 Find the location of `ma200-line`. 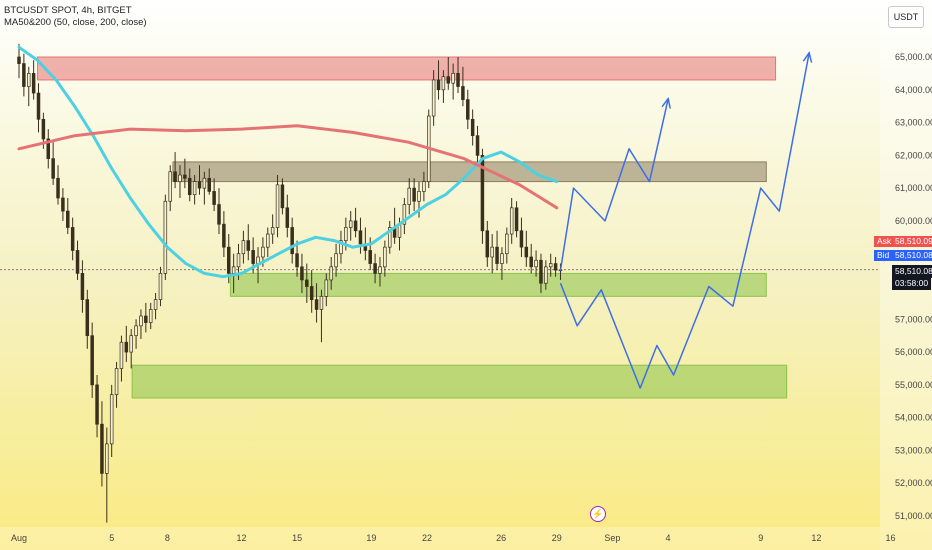

ma200-line is located at coordinates (288, 167).